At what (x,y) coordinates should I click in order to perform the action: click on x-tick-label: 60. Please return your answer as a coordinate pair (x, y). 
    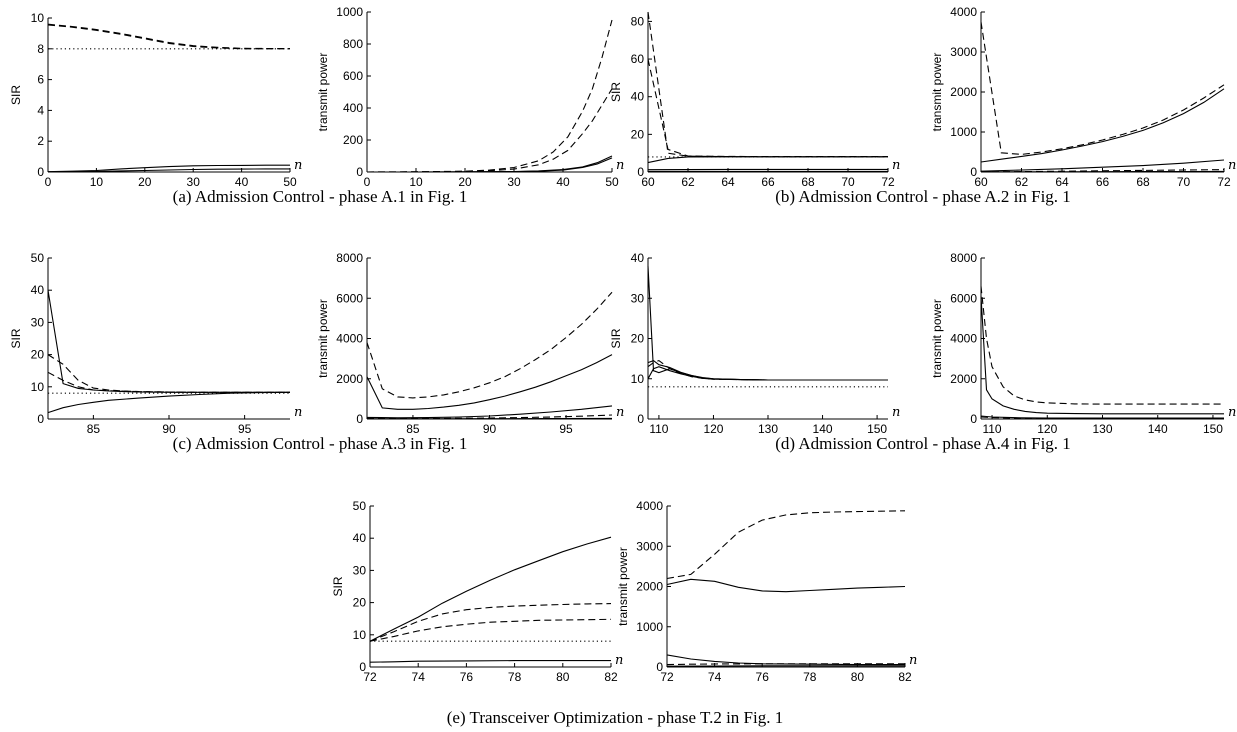
    Looking at the image, I should click on (981, 182).